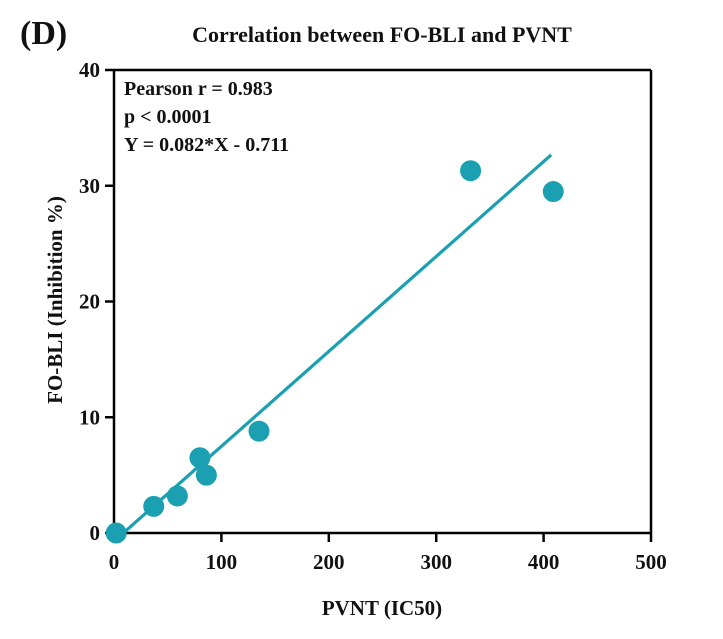 The image size is (723, 639). Describe the element at coordinates (544, 562) in the screenshot. I see `x-tick-label: 400` at that location.